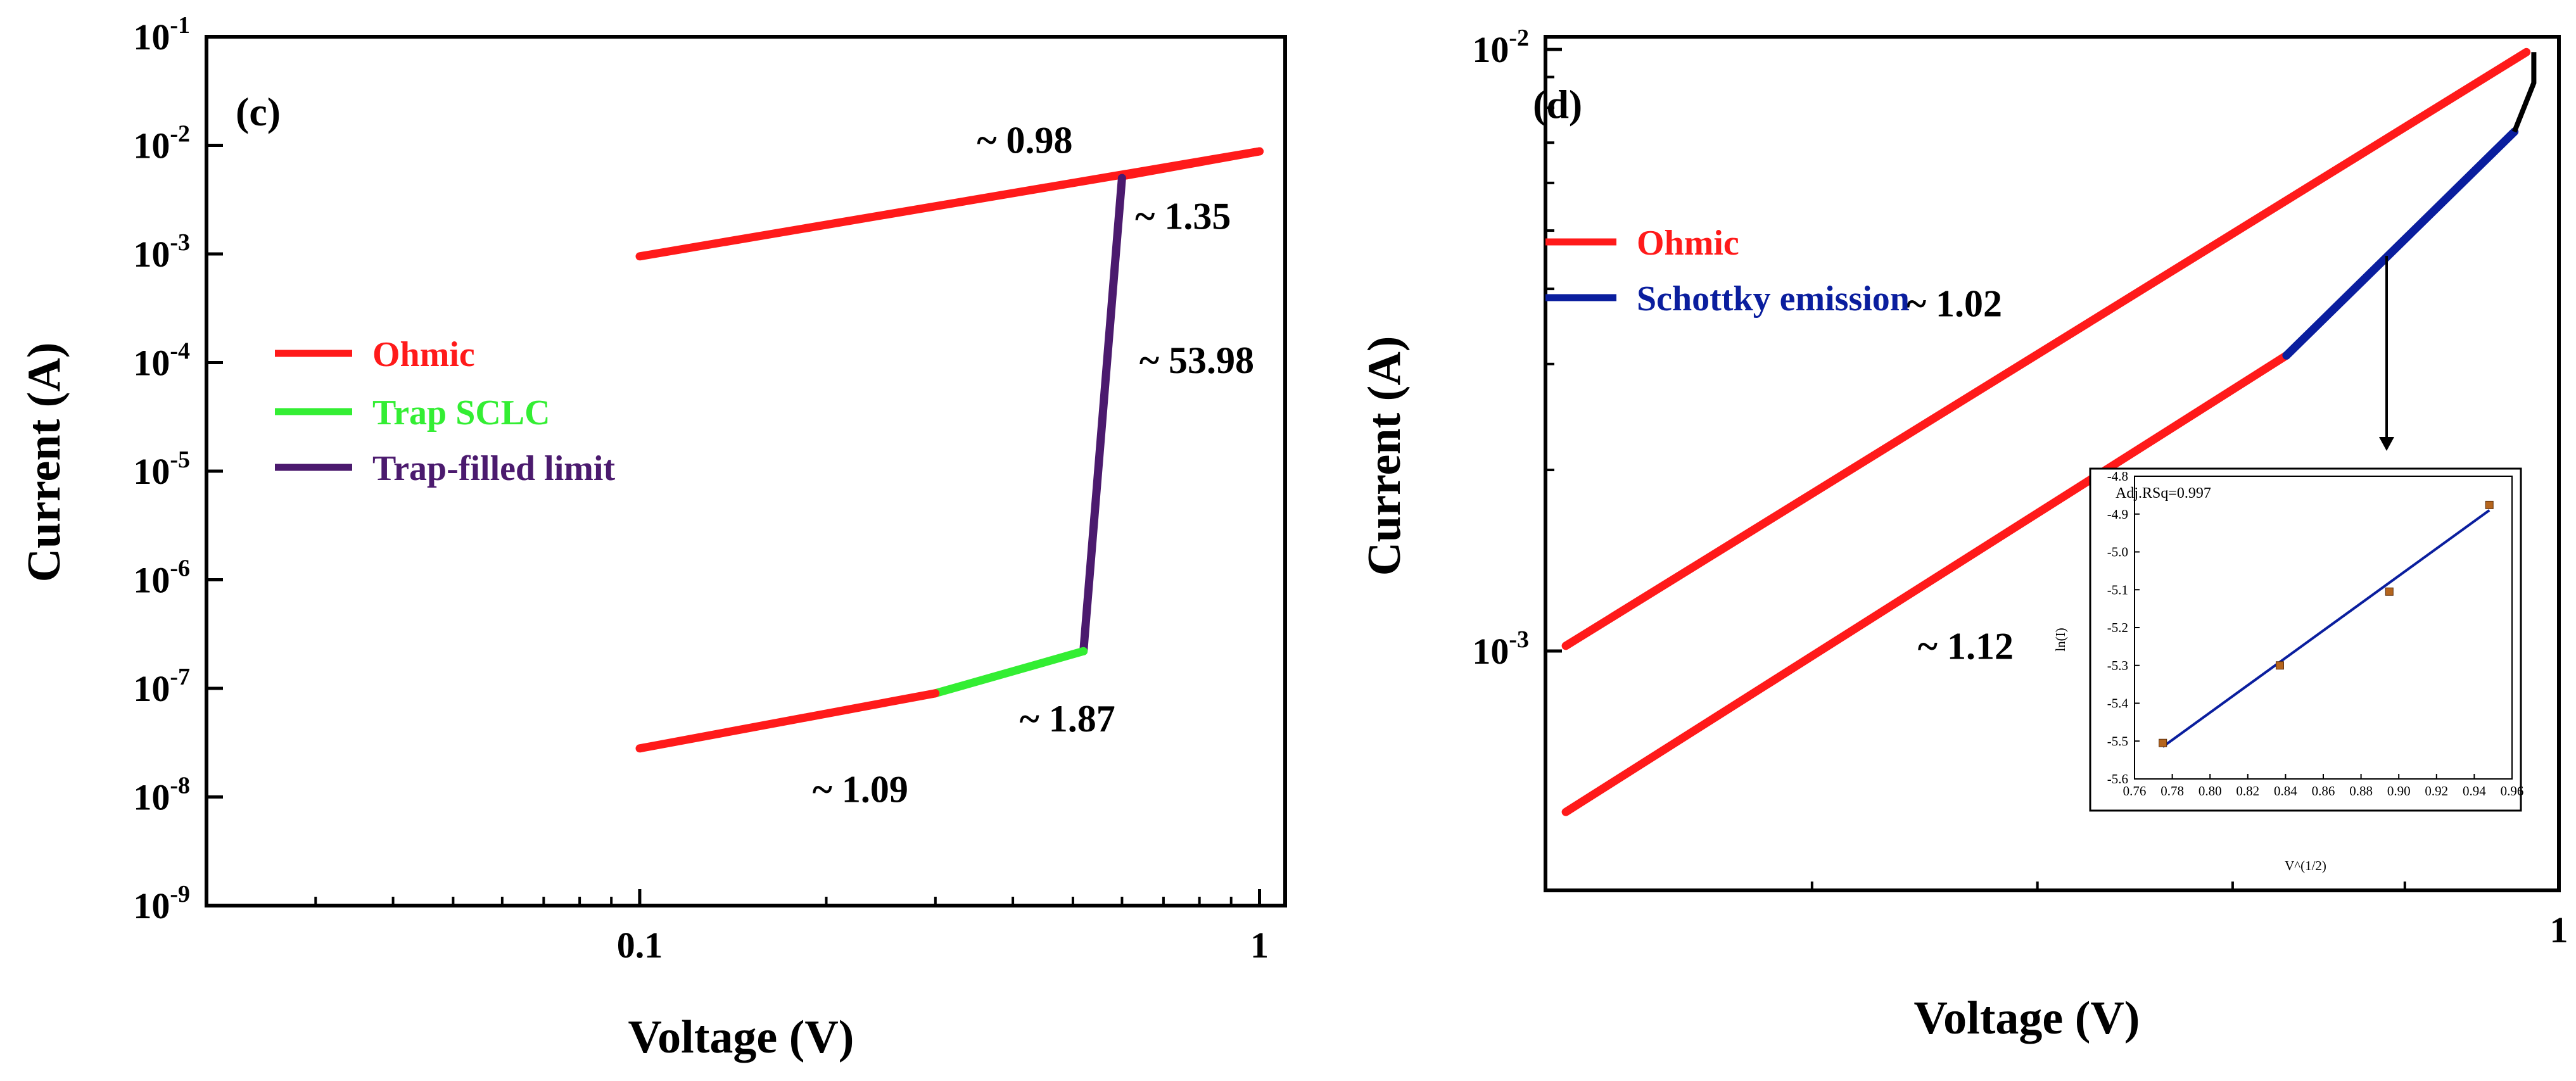  I want to click on x-tick-label: 0.1, so click(640, 945).